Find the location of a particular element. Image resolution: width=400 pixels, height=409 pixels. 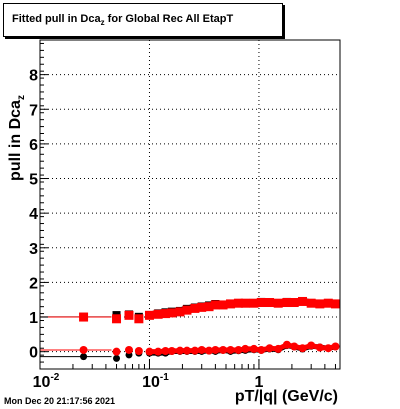

y-tick-label: 2 is located at coordinates (33, 283).